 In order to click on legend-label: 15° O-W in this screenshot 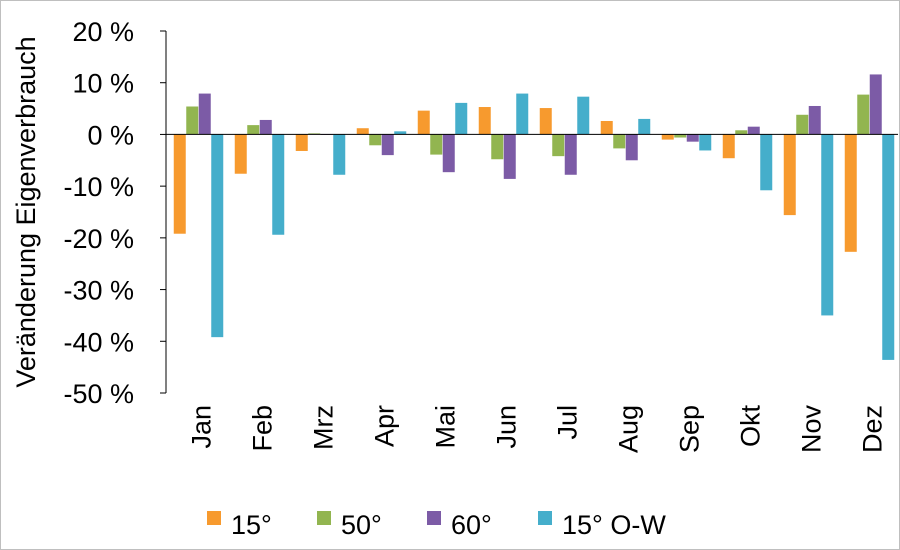, I will do `click(614, 525)`.